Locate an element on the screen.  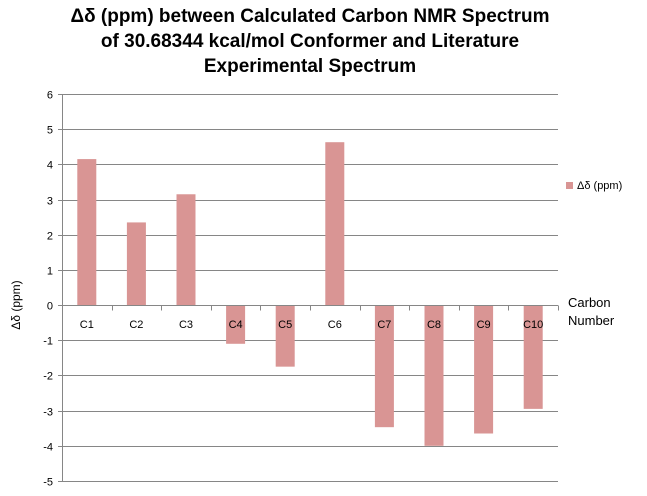
x-tick-label-c4: C4 is located at coordinates (236, 325).